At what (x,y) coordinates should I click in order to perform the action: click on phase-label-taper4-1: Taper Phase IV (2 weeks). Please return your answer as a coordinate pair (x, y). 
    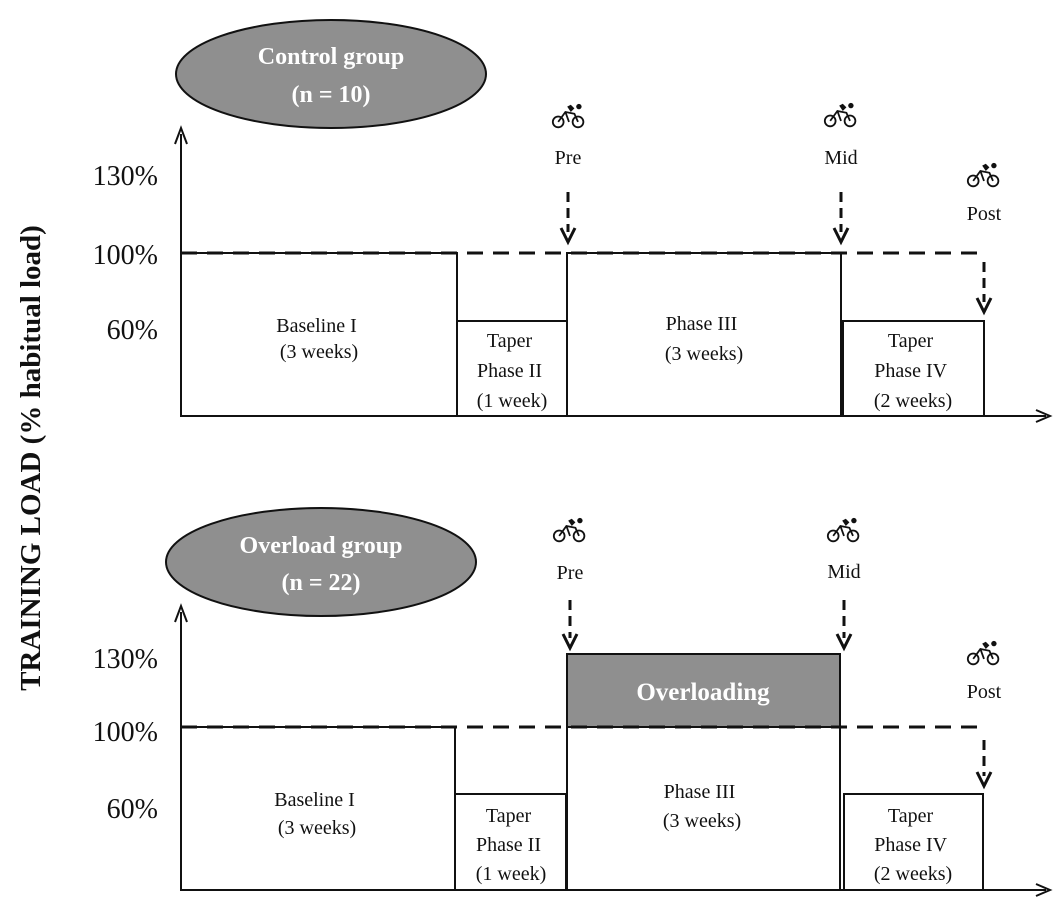
    Looking at the image, I should click on (913, 371).